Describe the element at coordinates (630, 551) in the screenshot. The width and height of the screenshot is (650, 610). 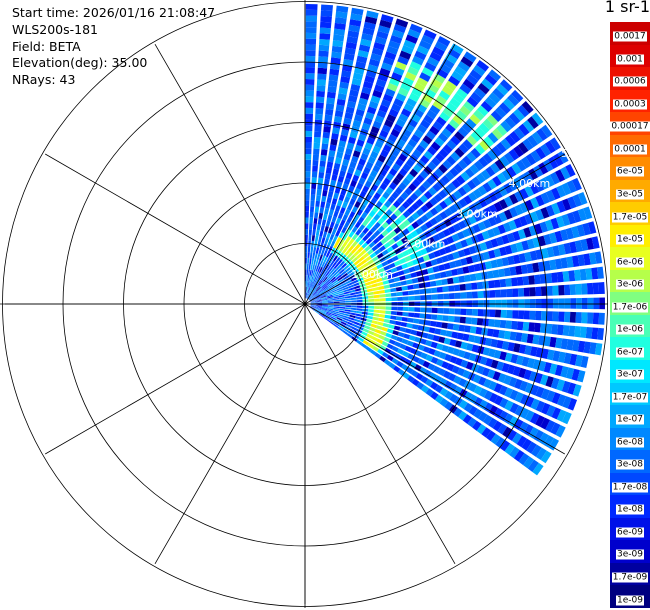
I see `colorbar-step: 3e-09` at that location.